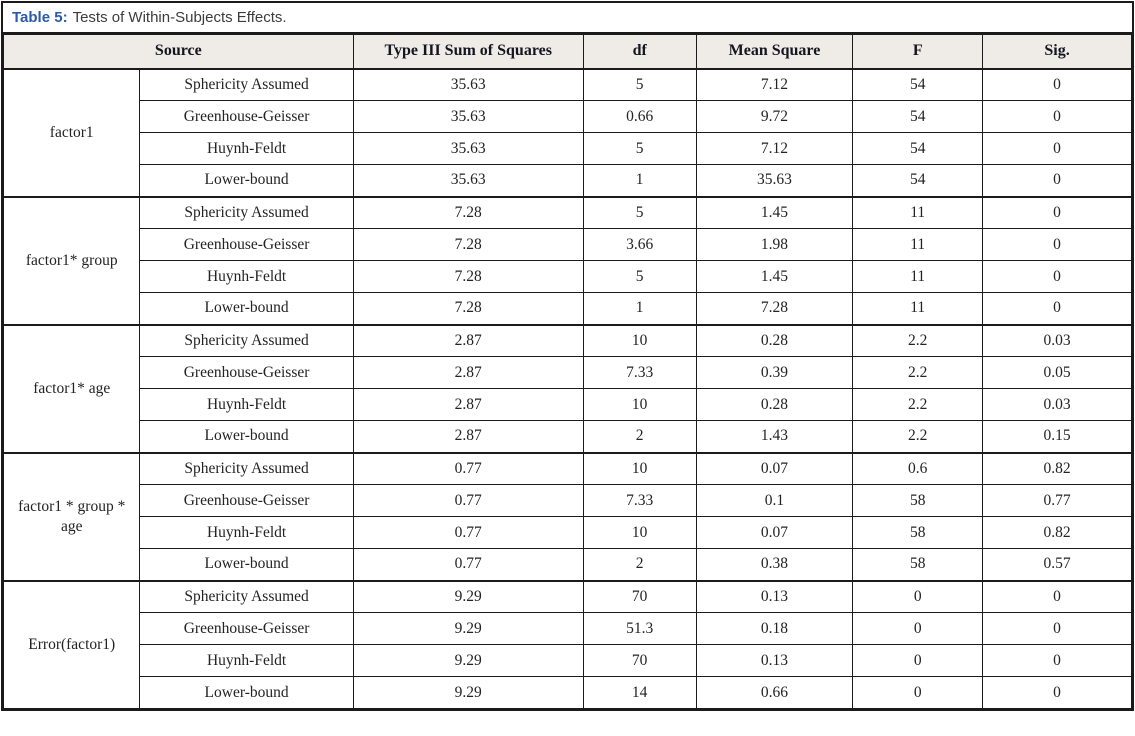 The width and height of the screenshot is (1135, 736). What do you see at coordinates (774, 500) in the screenshot?
I see `value-cell: 0.1` at bounding box center [774, 500].